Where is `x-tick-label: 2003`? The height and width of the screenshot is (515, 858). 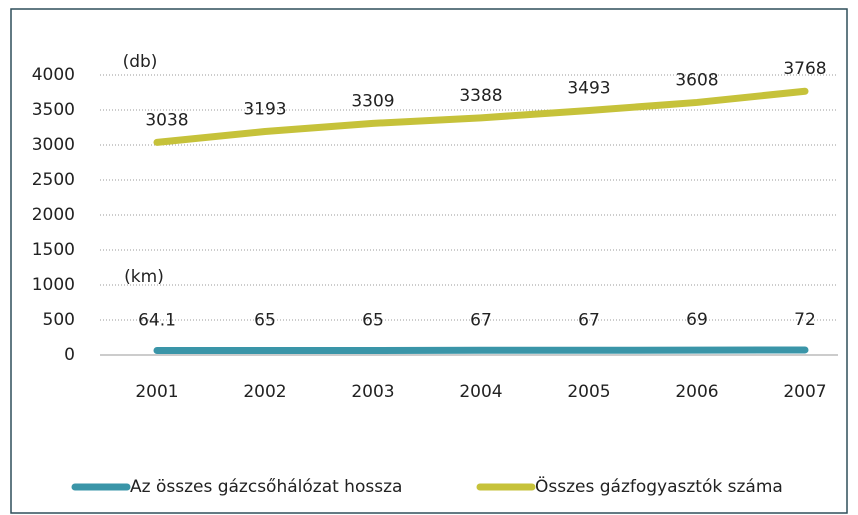
x-tick-label: 2003 is located at coordinates (372, 392).